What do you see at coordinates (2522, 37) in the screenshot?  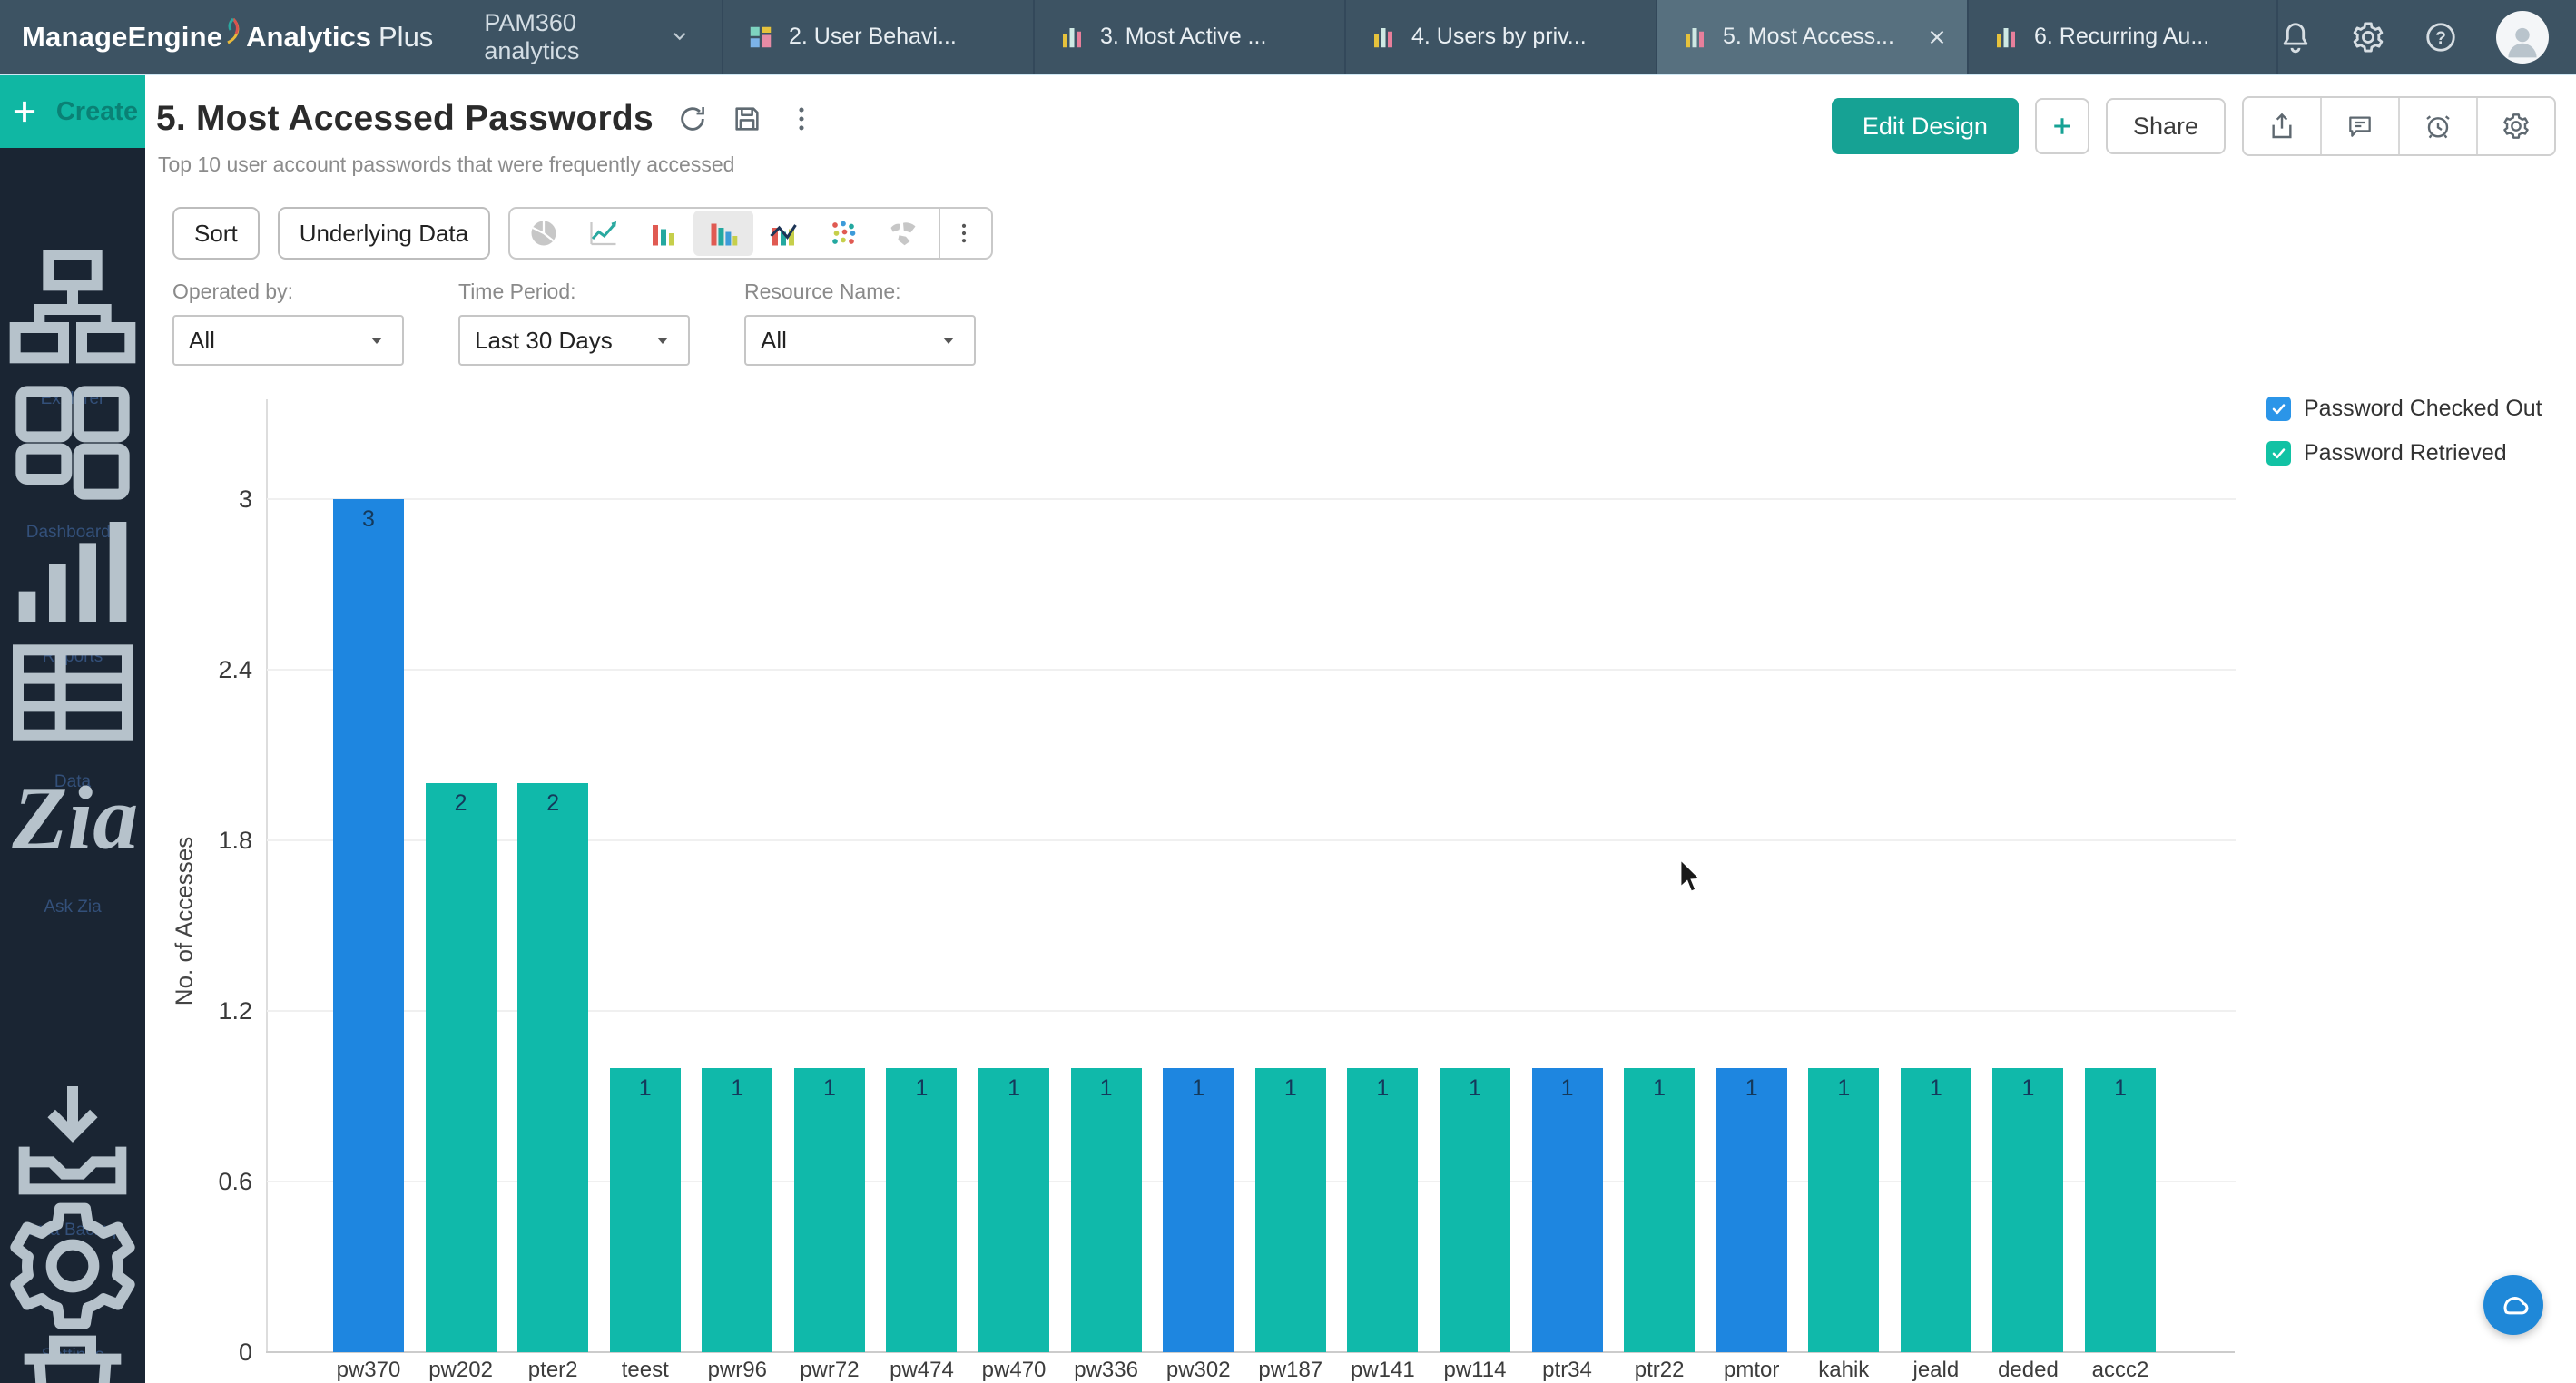 I see `user-avatar` at bounding box center [2522, 37].